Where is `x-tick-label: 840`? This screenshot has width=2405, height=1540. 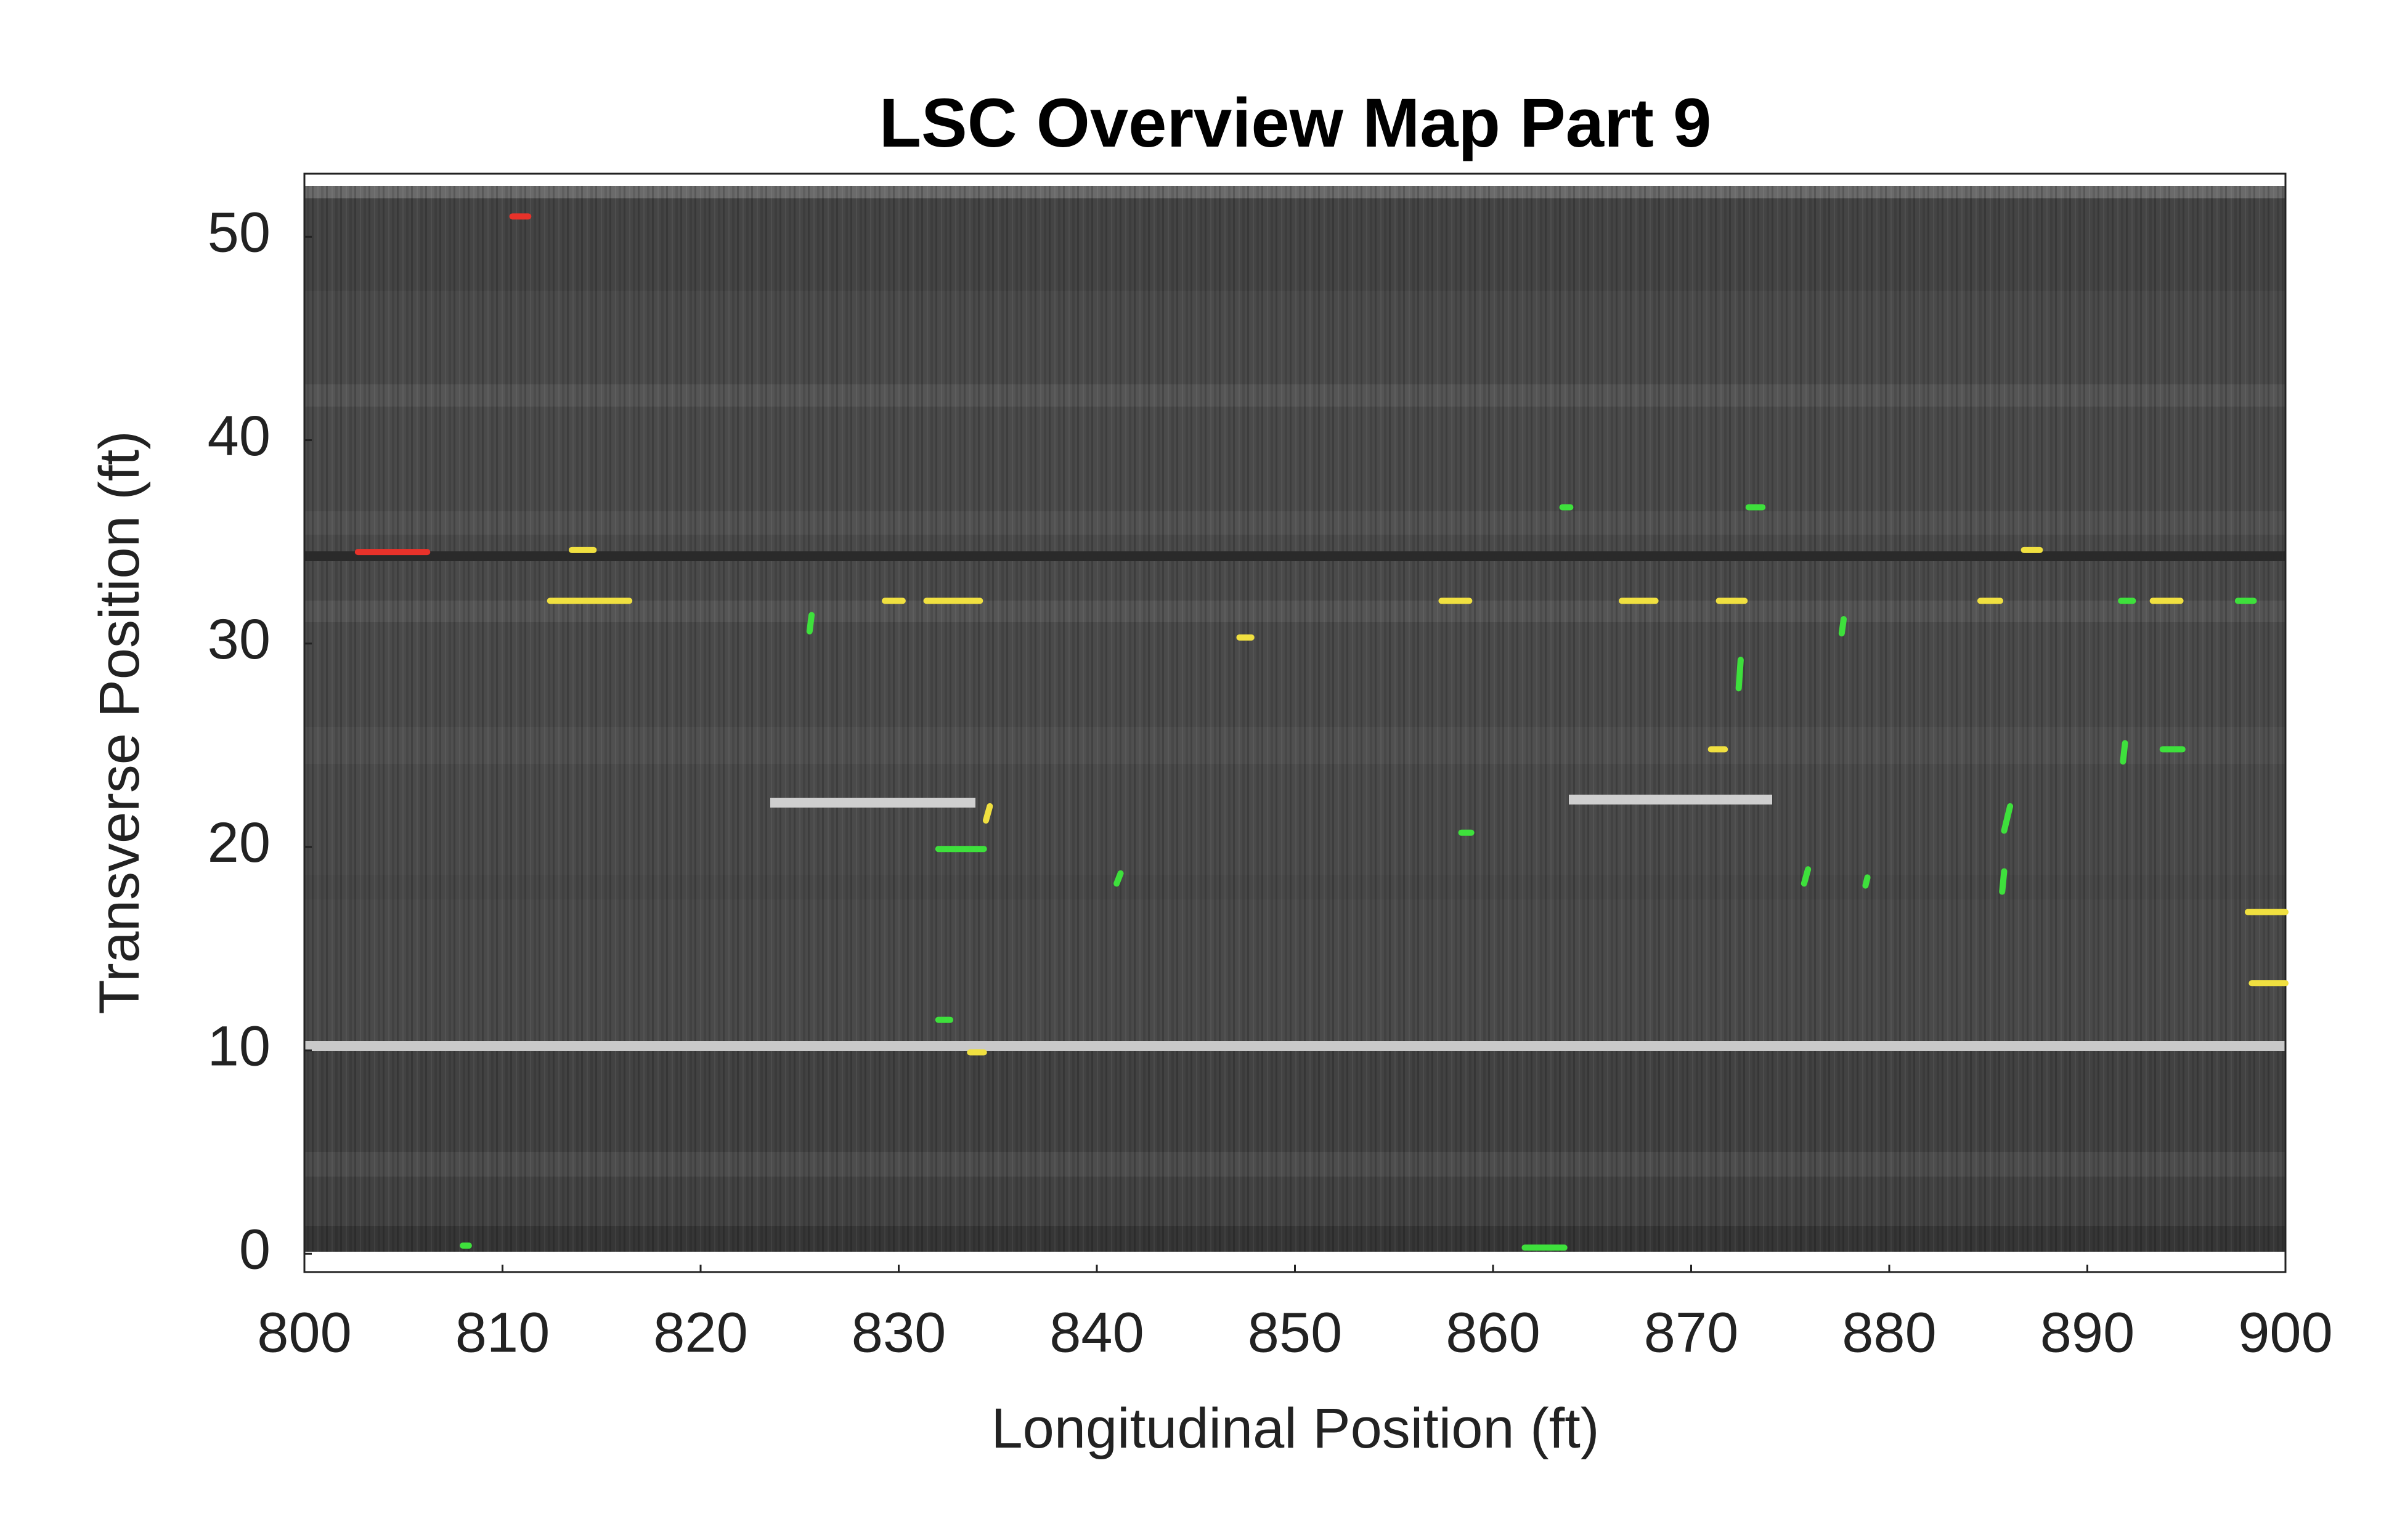
x-tick-label: 840 is located at coordinates (1096, 1332).